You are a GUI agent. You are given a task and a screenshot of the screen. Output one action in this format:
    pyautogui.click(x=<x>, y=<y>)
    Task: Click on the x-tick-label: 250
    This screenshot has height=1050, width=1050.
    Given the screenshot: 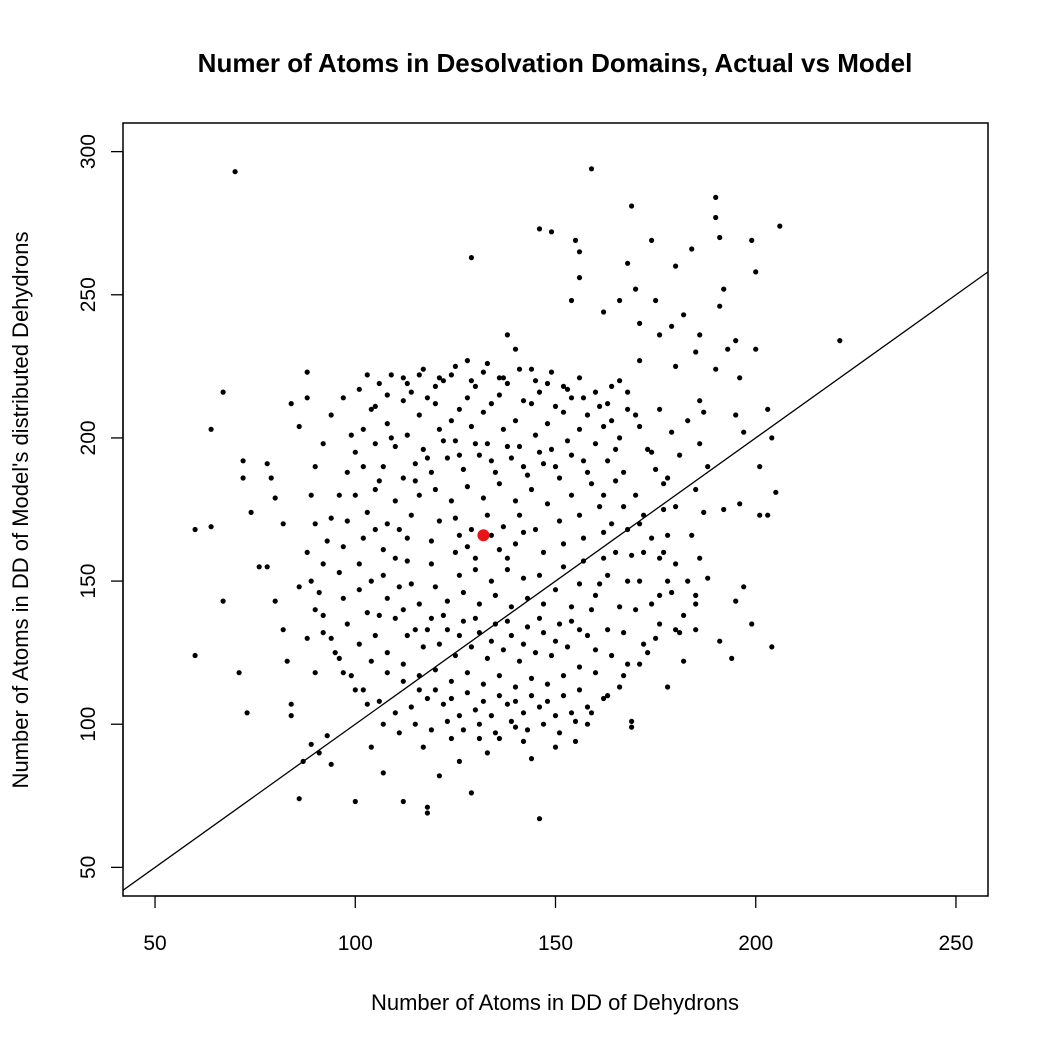 What is the action you would take?
    pyautogui.click(x=955, y=943)
    